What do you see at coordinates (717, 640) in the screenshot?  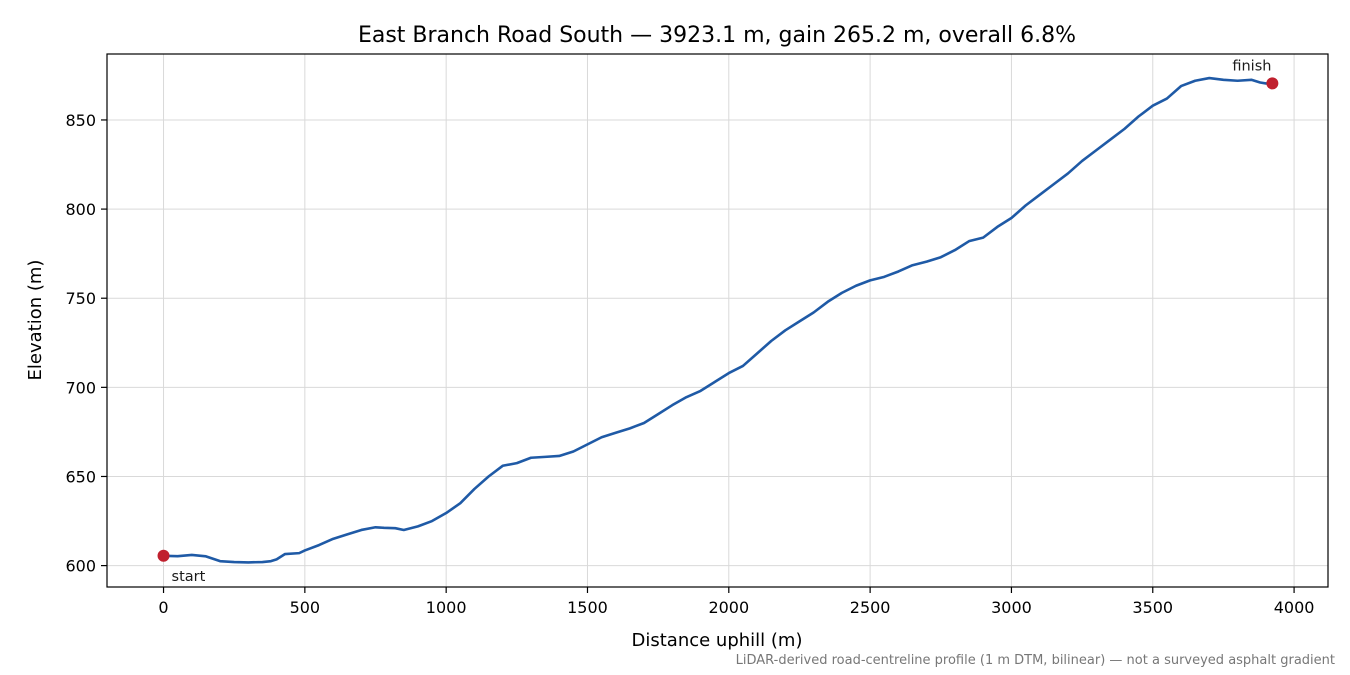 I see `x-axis-label: Distance uphill (m)` at bounding box center [717, 640].